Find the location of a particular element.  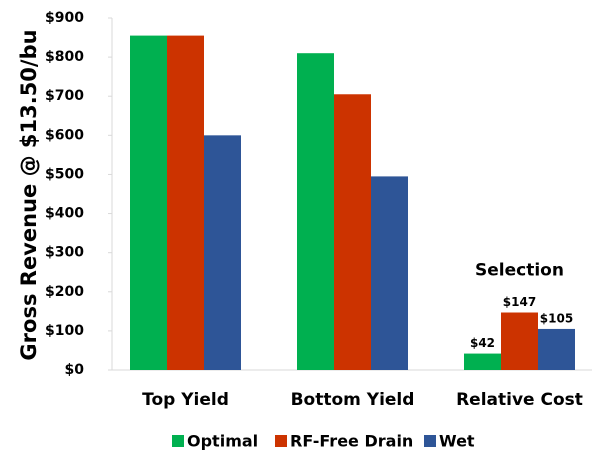

x-tick-label: Relative Cost is located at coordinates (519, 400).